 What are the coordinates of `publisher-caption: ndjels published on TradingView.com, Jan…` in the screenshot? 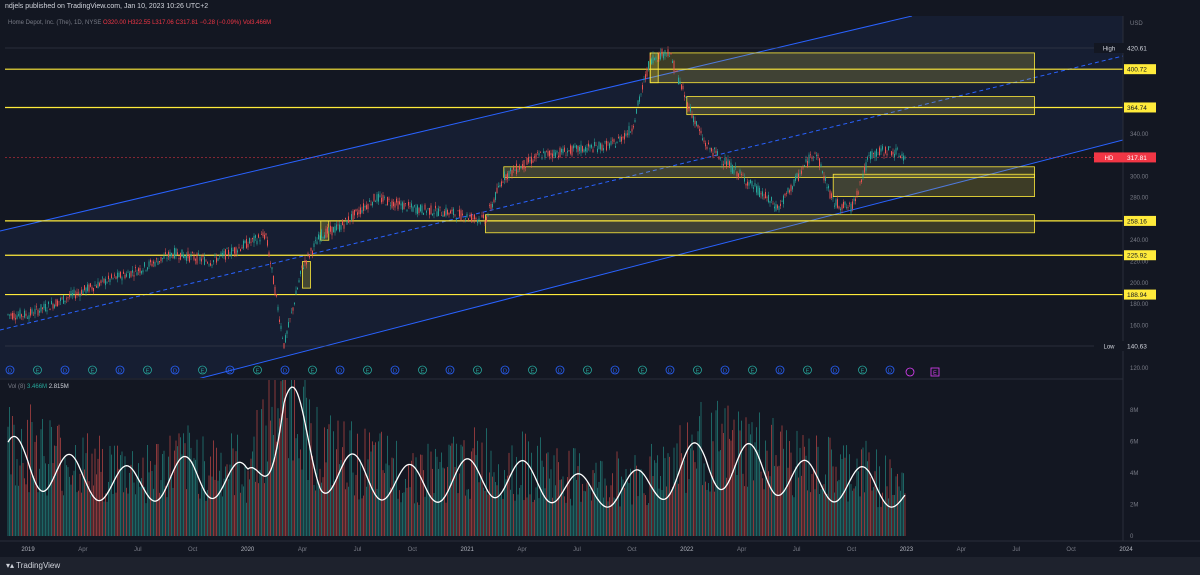 It's located at (107, 6).